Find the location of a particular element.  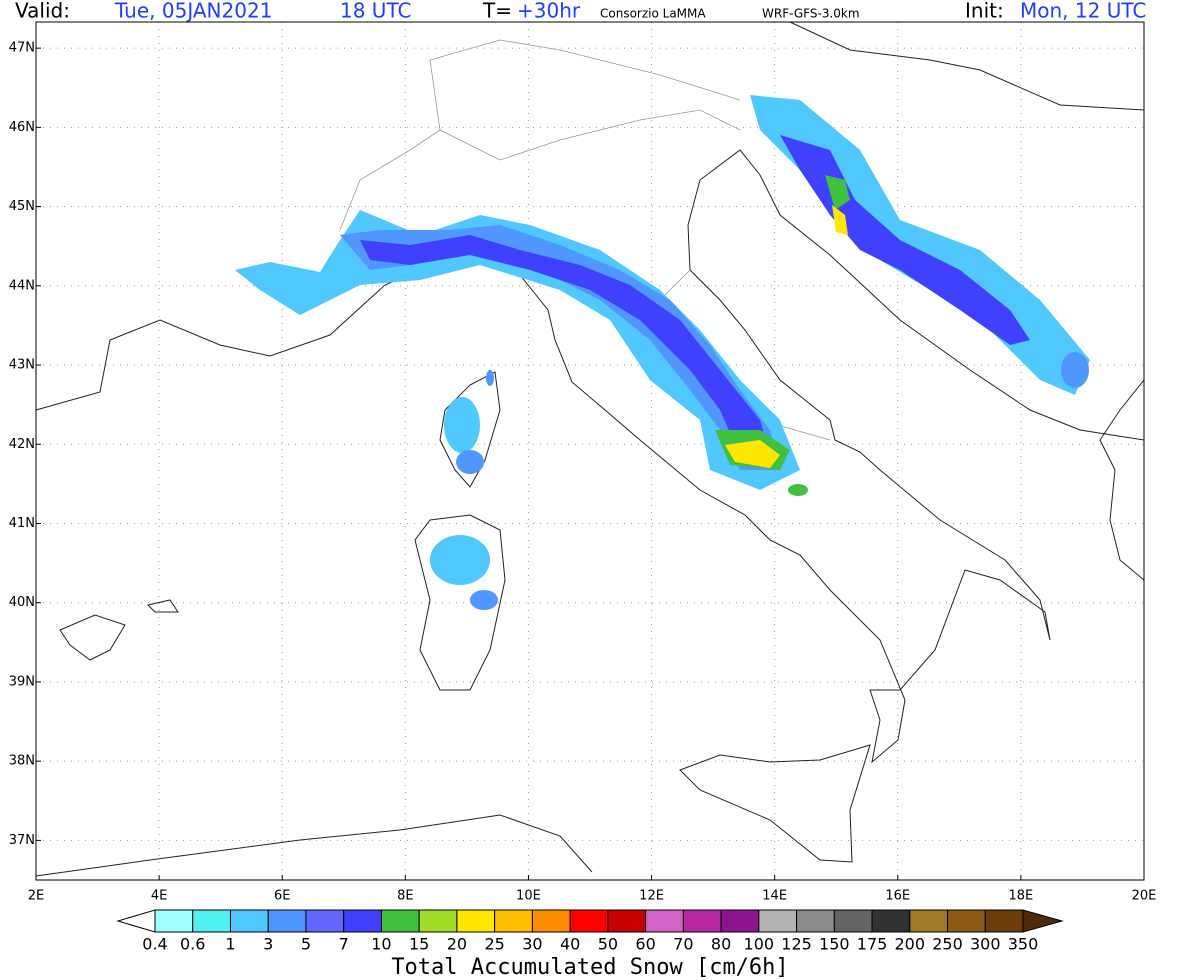

valid-time: 18 UTC is located at coordinates (375, 11).